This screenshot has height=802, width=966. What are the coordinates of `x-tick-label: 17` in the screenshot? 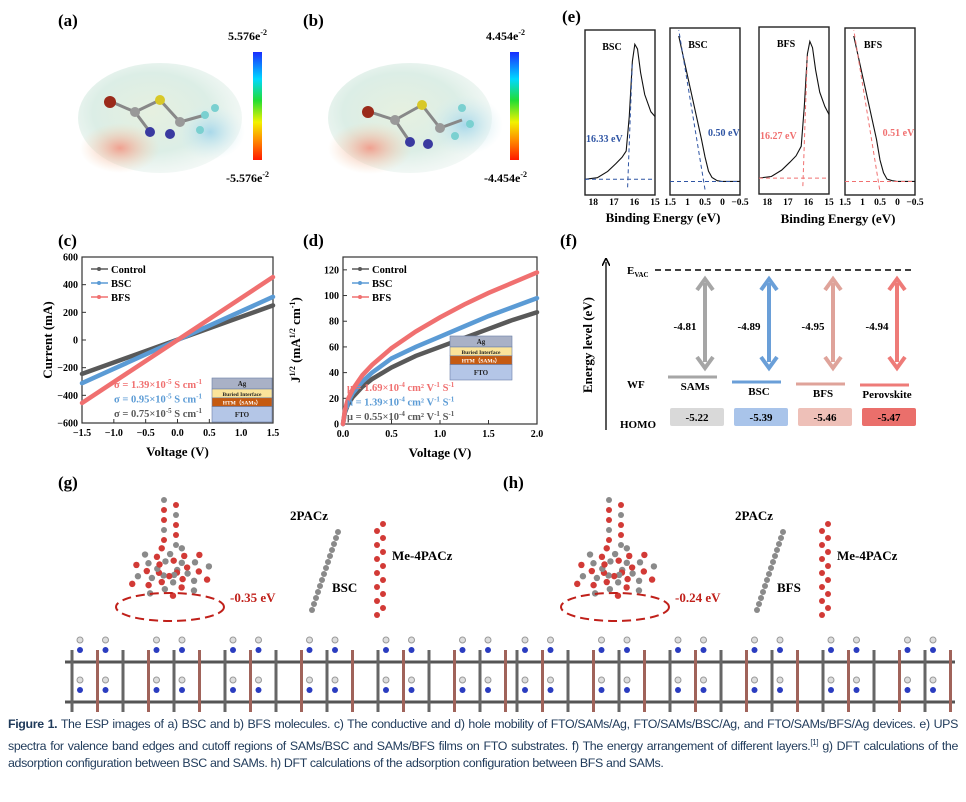 It's located at (614, 203).